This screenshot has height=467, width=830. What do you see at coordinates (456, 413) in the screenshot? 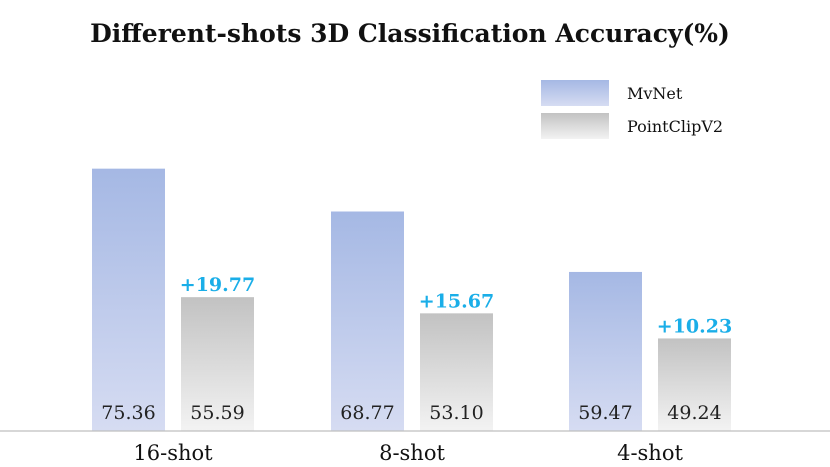
I see `value-label-pointclipv2-8-shot: 53.10` at bounding box center [456, 413].